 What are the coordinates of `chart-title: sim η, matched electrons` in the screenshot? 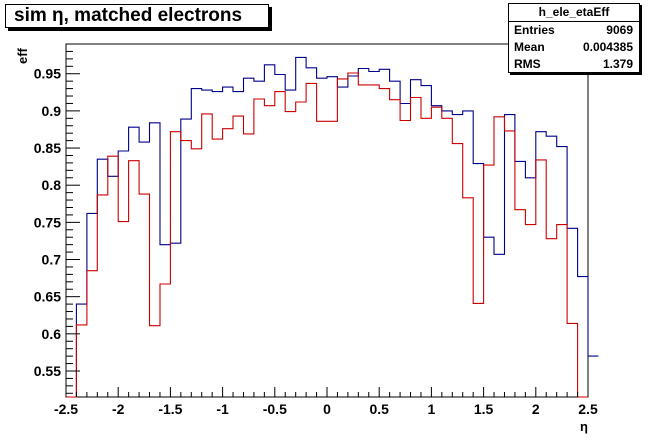 It's located at (137, 16).